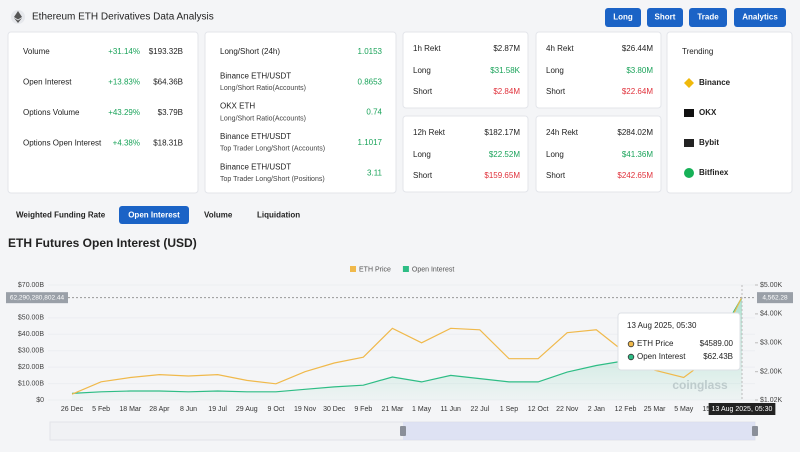 This screenshot has width=800, height=452. Describe the element at coordinates (422, 409) in the screenshot. I see `x-tick-label: 1 May` at that location.